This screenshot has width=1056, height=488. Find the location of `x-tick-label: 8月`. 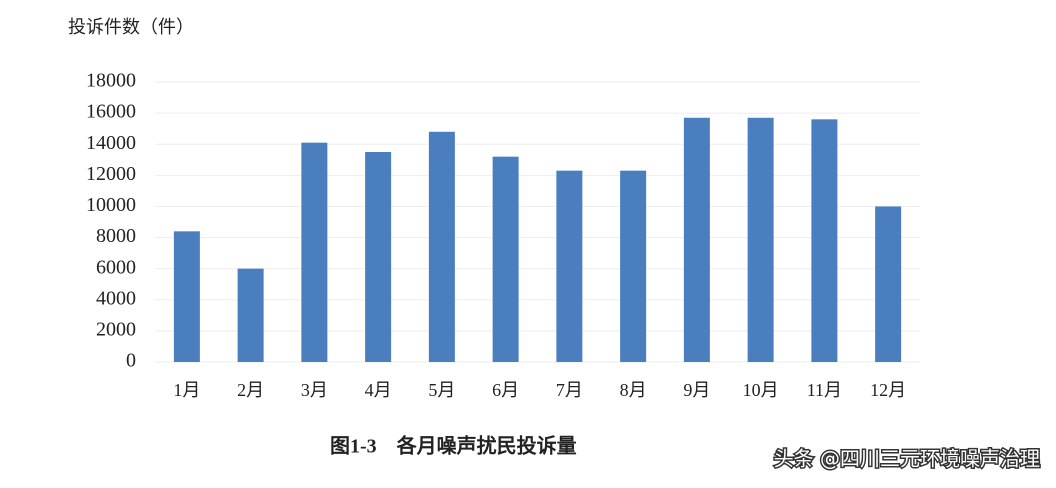

x-tick-label: 8月 is located at coordinates (633, 390).